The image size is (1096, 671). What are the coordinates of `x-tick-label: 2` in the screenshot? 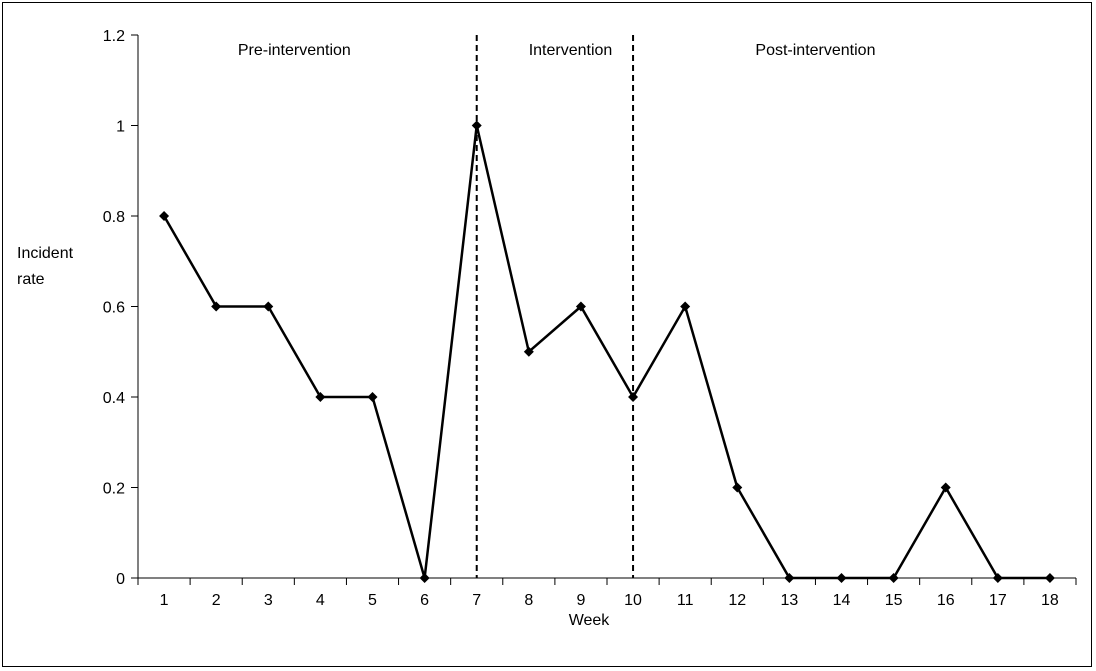 It's located at (216, 600).